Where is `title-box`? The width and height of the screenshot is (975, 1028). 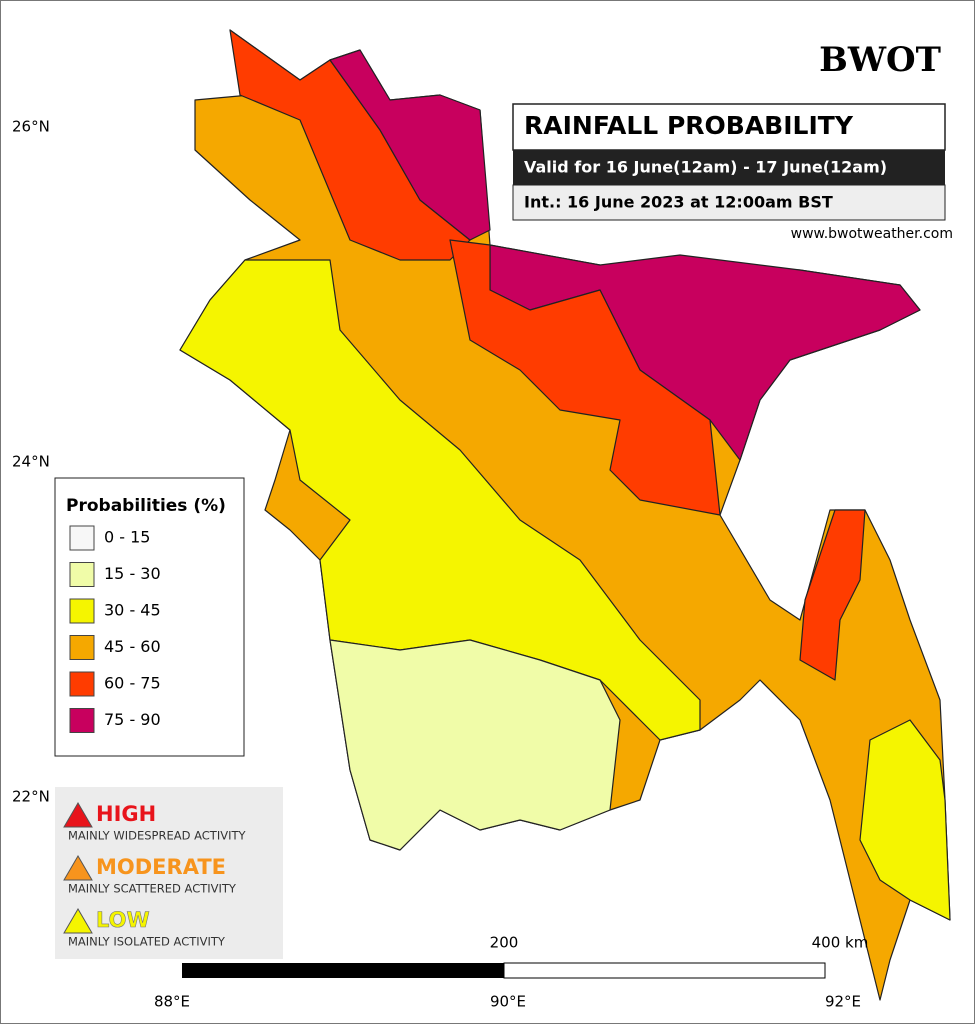
title-box is located at coordinates (729, 127).